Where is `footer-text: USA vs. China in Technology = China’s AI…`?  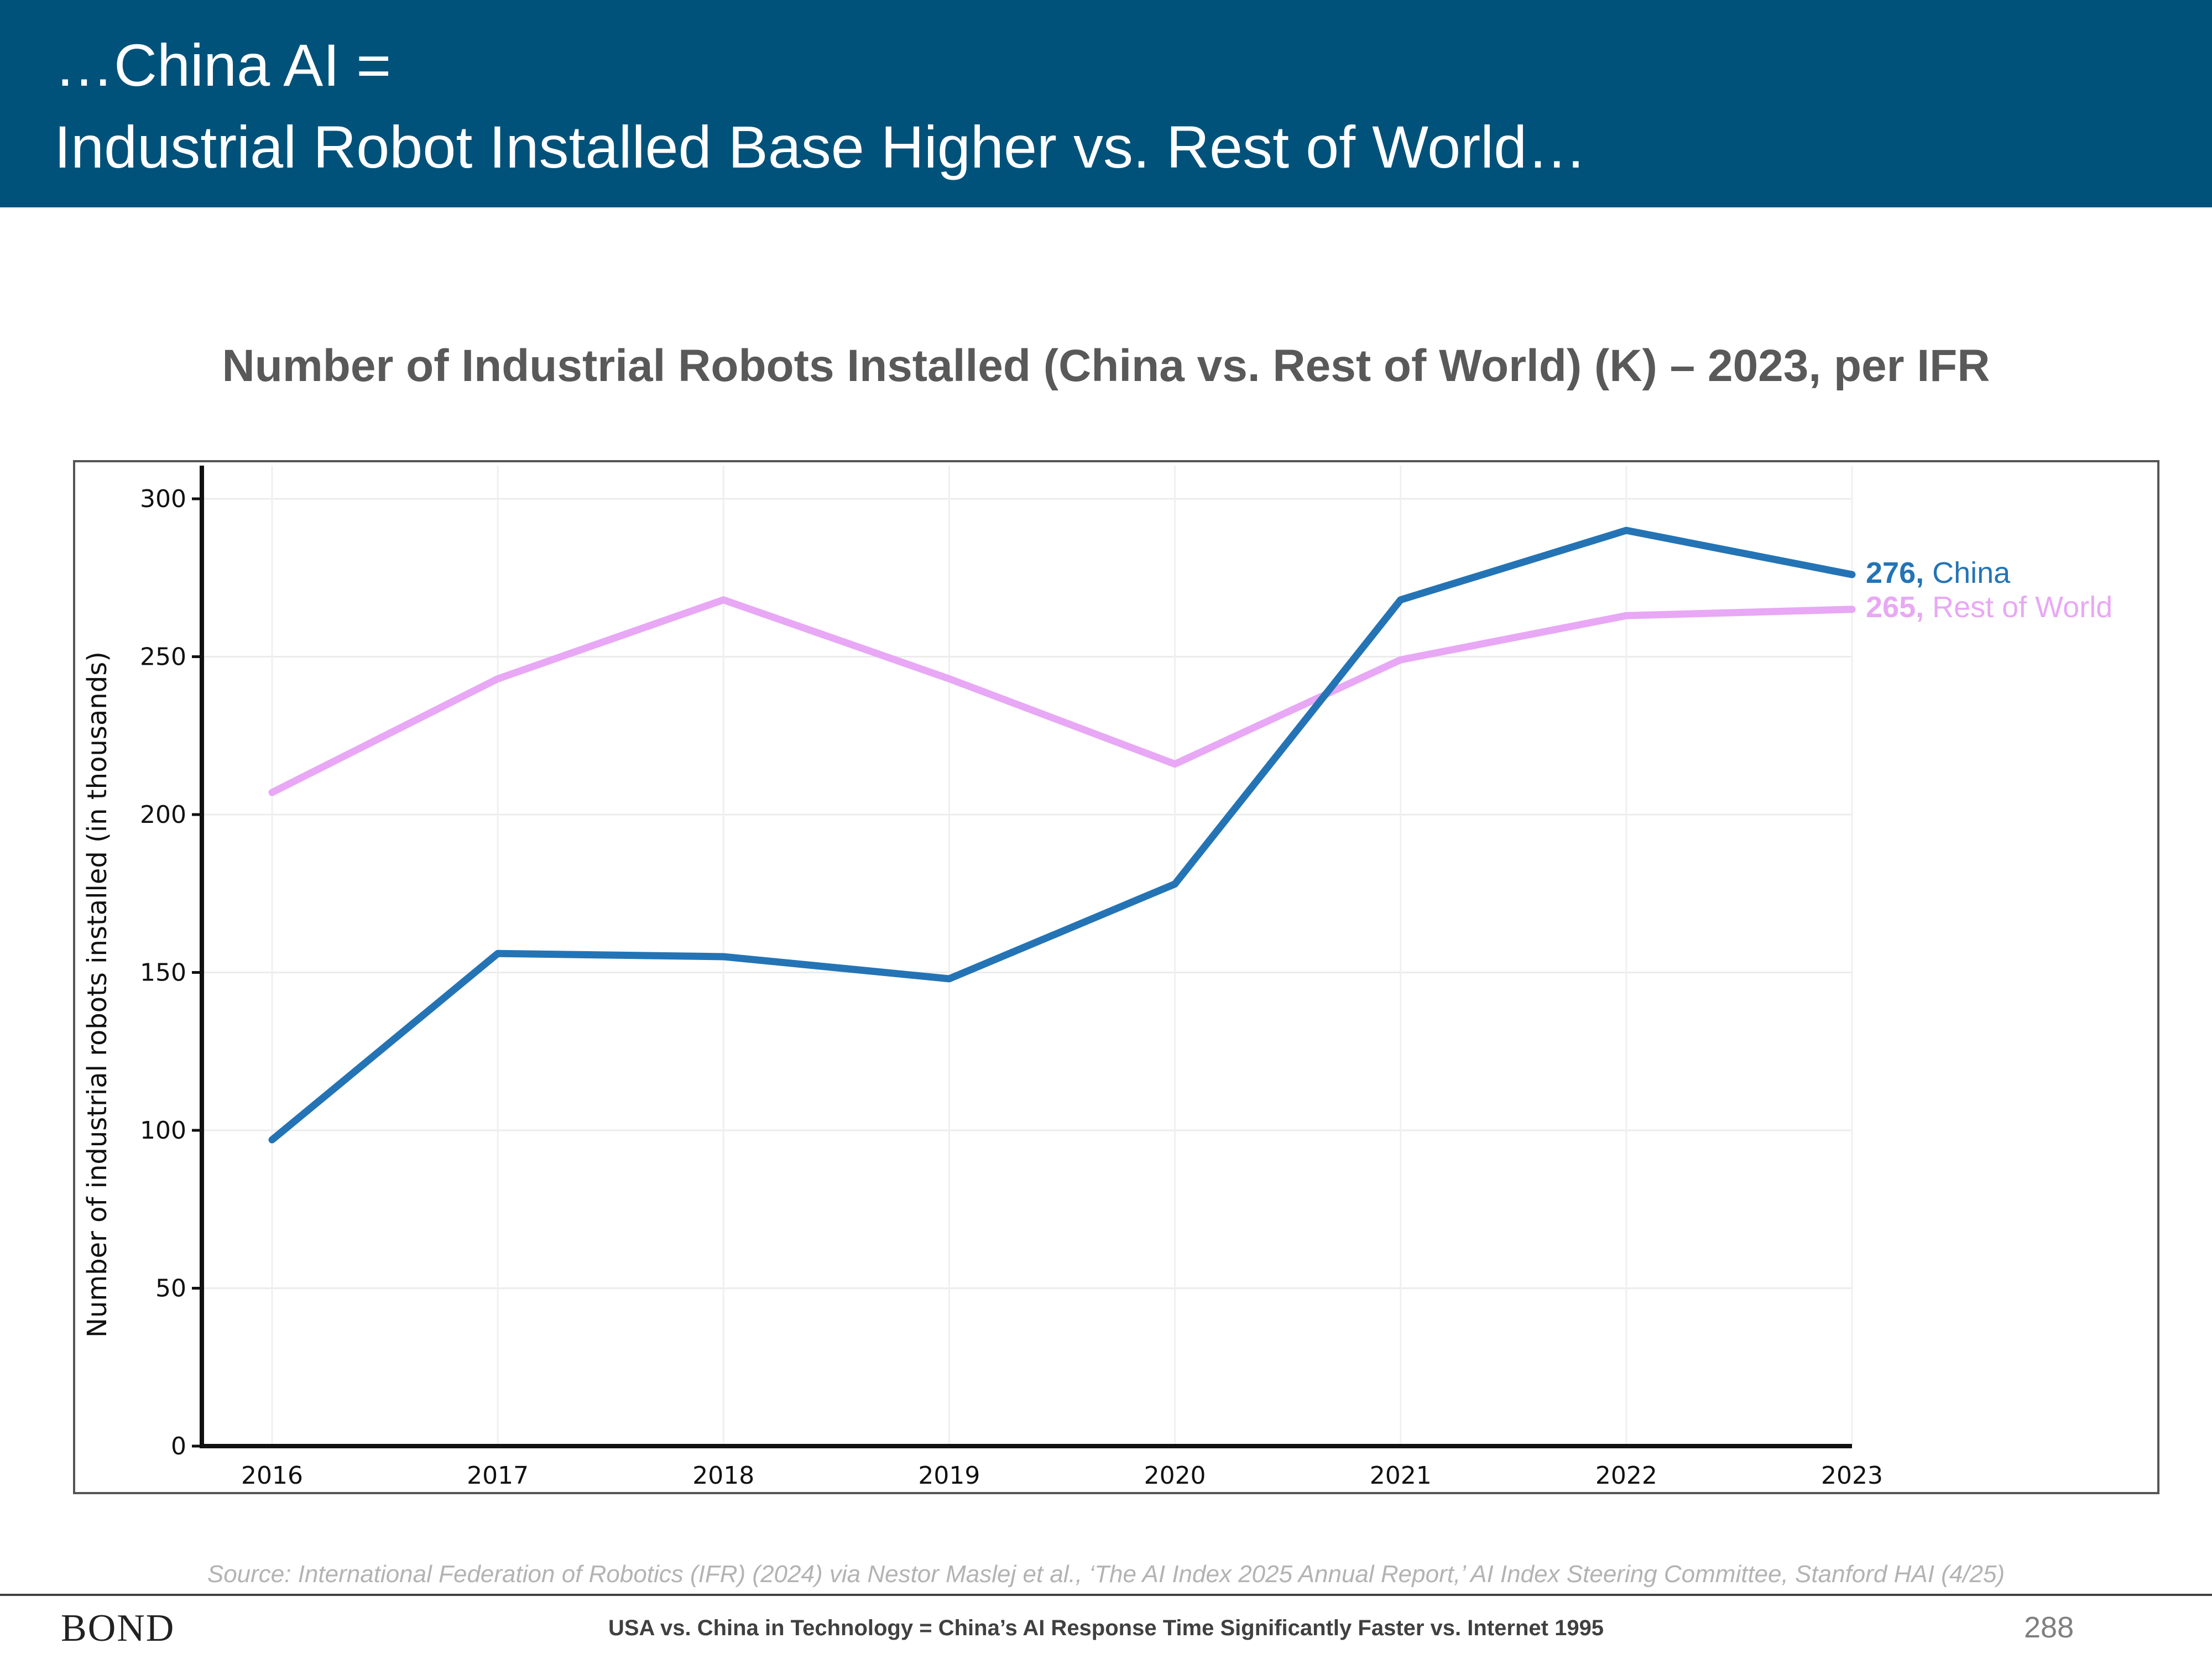
footer-text: USA vs. China in Technology = China’s AI… is located at coordinates (1106, 1628).